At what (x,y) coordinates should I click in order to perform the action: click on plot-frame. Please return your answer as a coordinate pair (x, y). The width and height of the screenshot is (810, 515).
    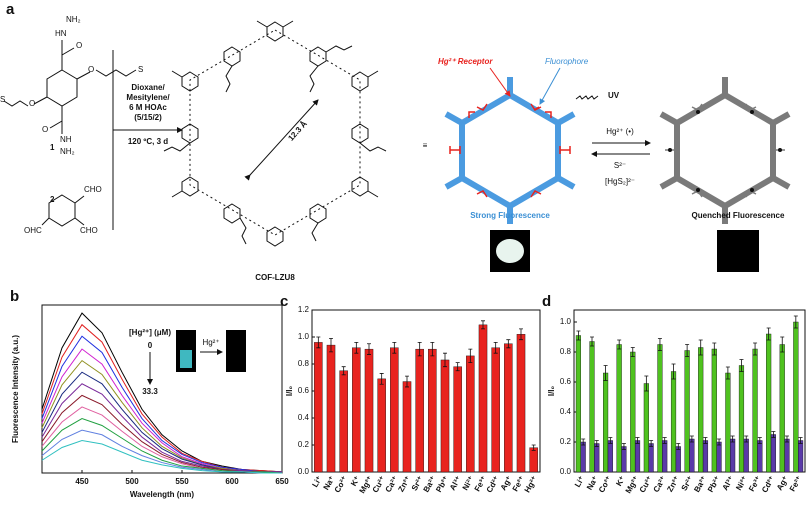
    Looking at the image, I should click on (162, 389).